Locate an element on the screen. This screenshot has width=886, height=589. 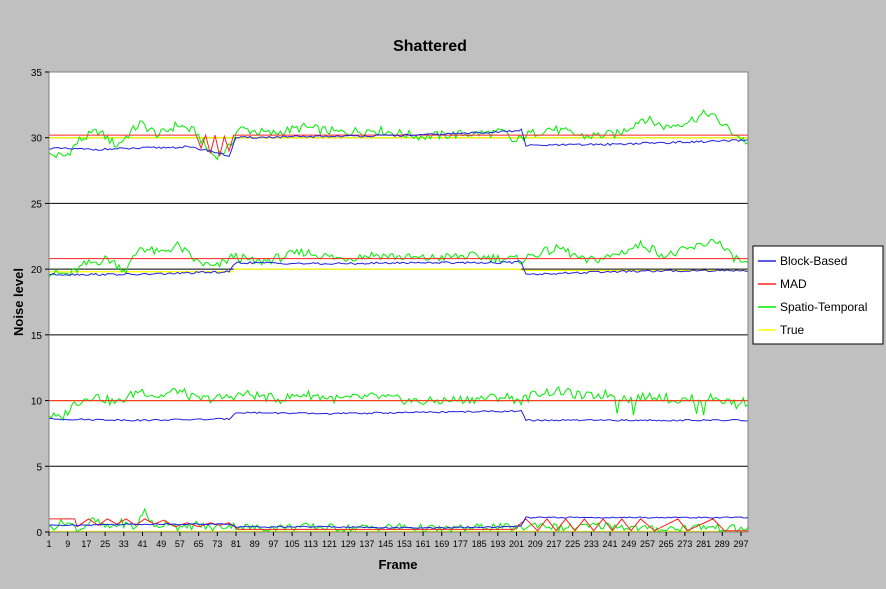
x-tick-label: 233 is located at coordinates (591, 544).